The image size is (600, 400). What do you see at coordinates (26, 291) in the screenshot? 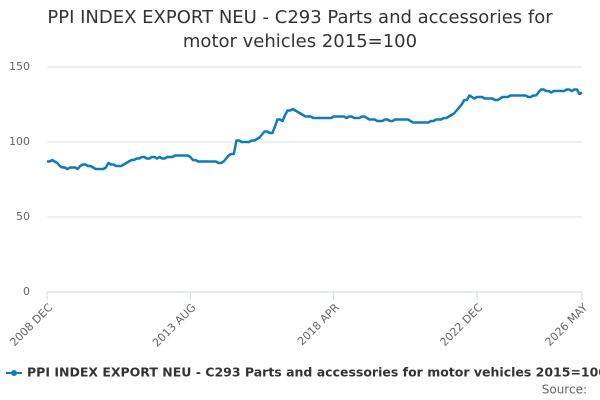
I see `y-tick-label: 0` at bounding box center [26, 291].